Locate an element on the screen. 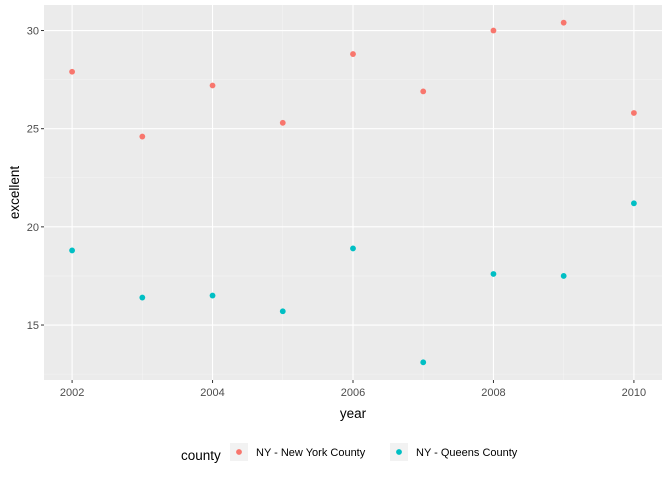 This screenshot has width=672, height=480. x-tick-label: 2006 is located at coordinates (353, 393).